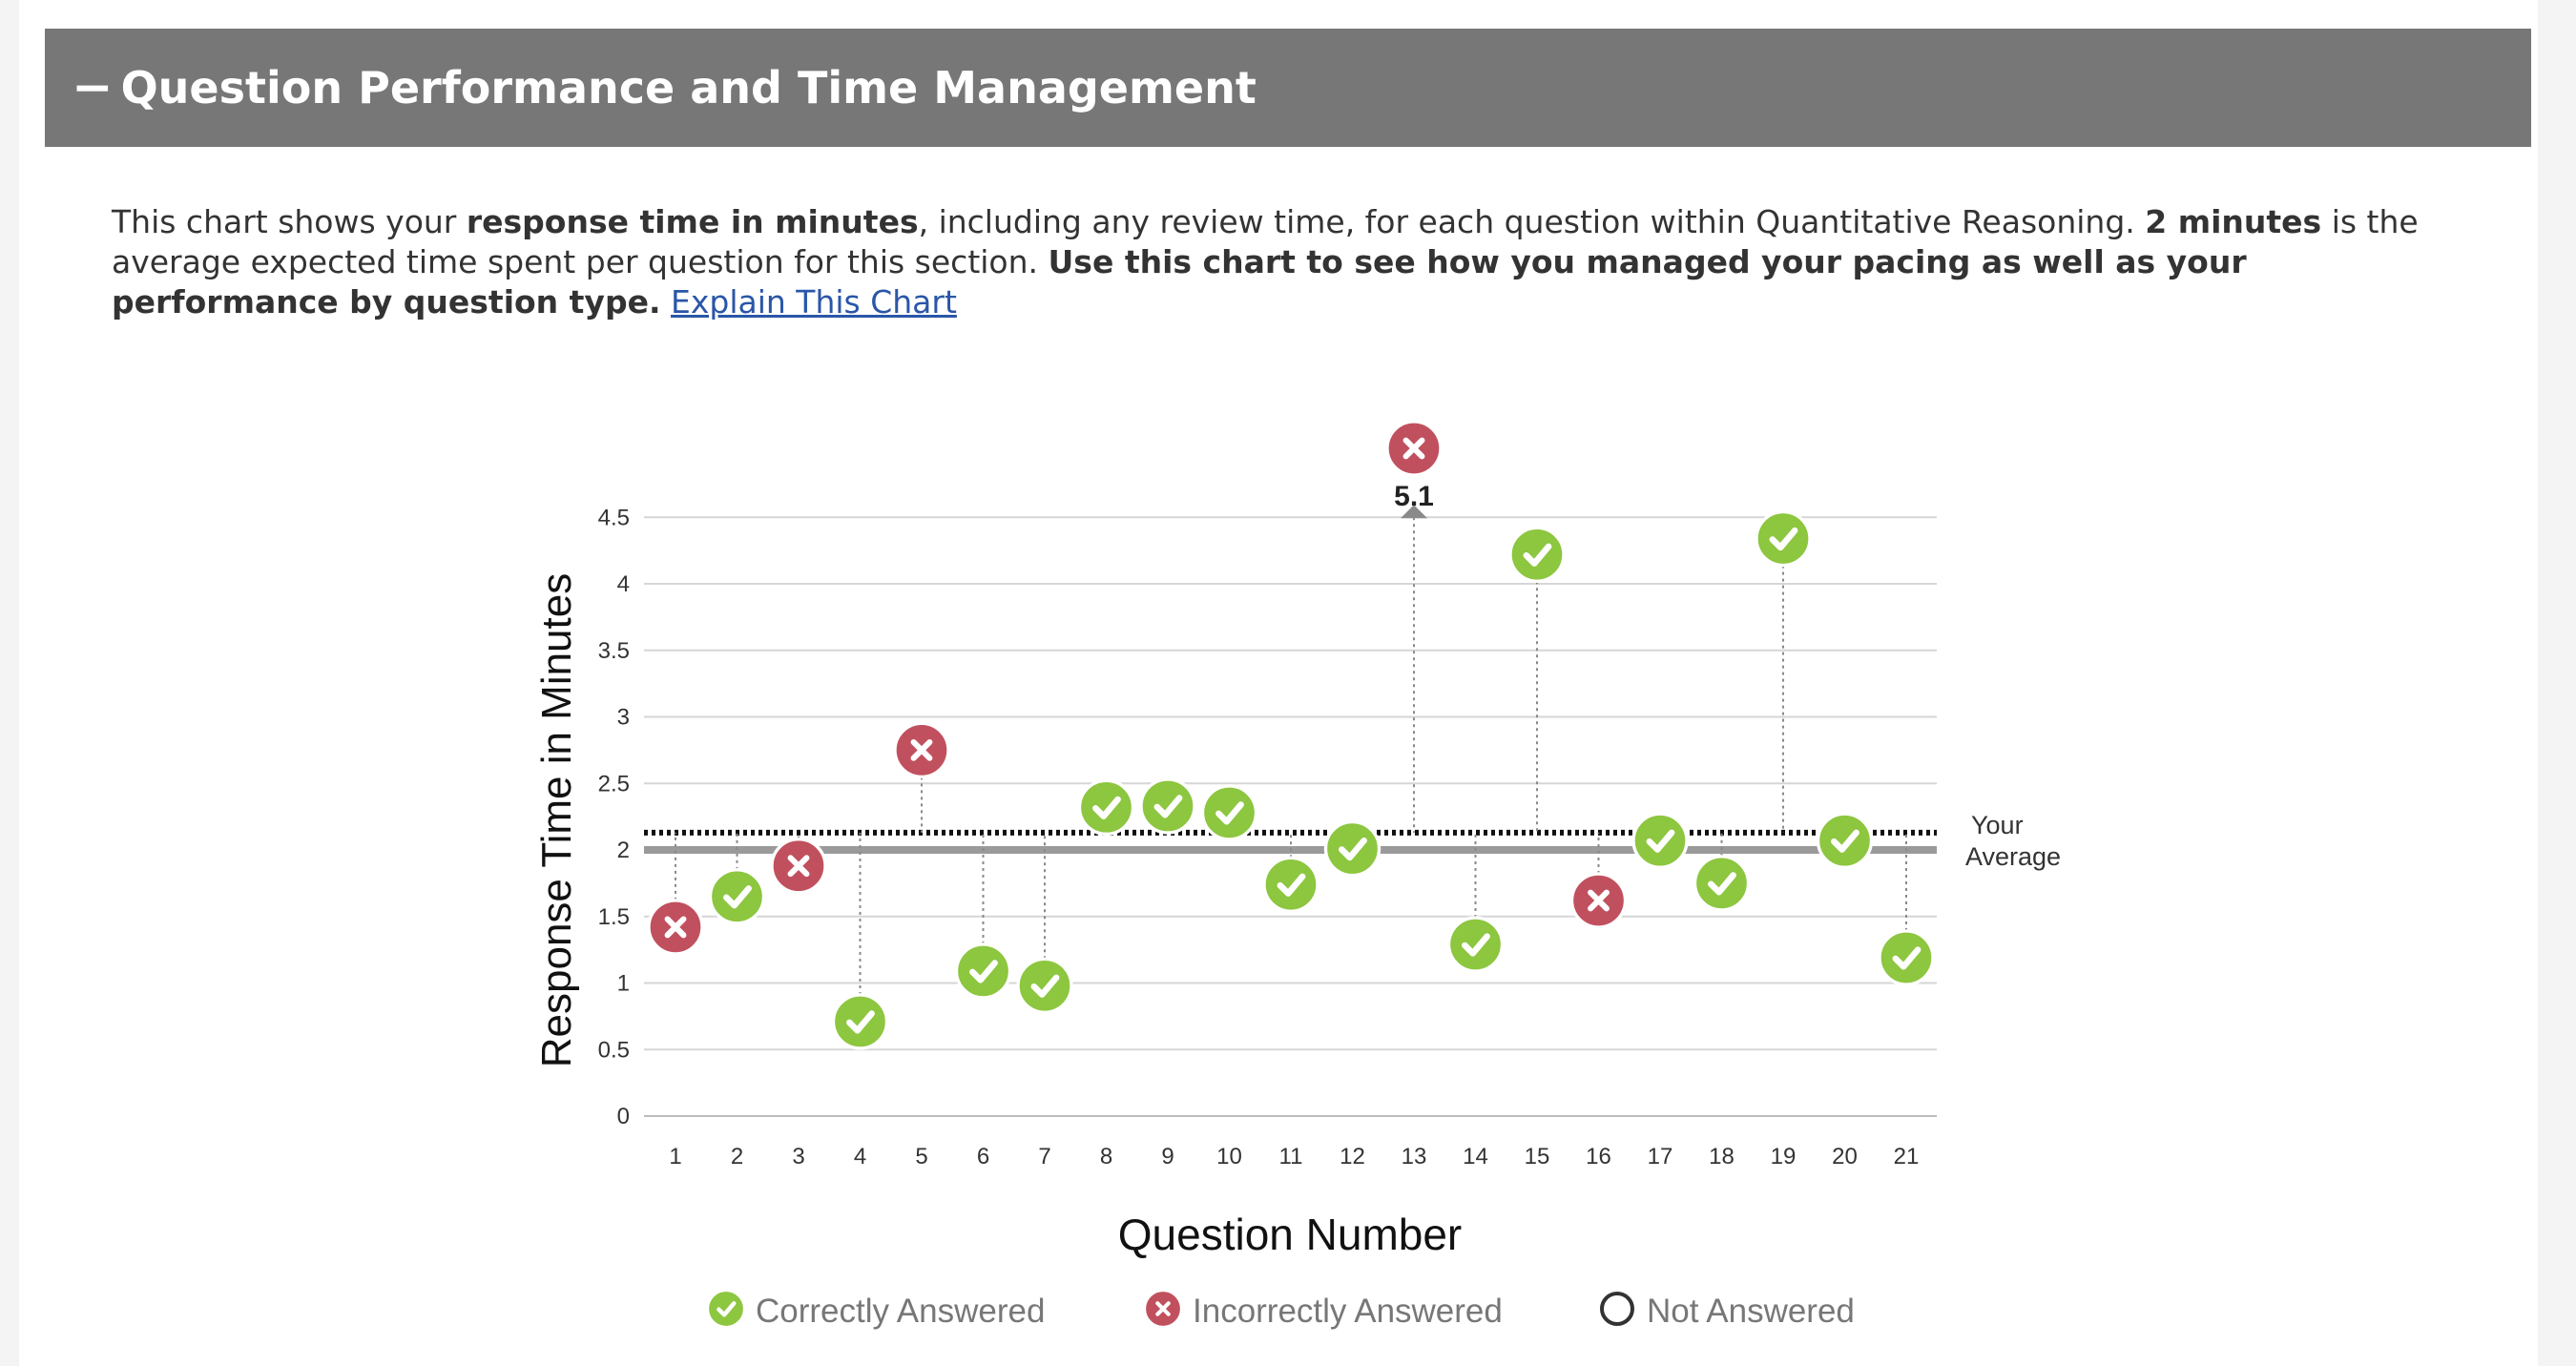  What do you see at coordinates (692, 221) in the screenshot?
I see `desc-bold-1: response time in minutes` at bounding box center [692, 221].